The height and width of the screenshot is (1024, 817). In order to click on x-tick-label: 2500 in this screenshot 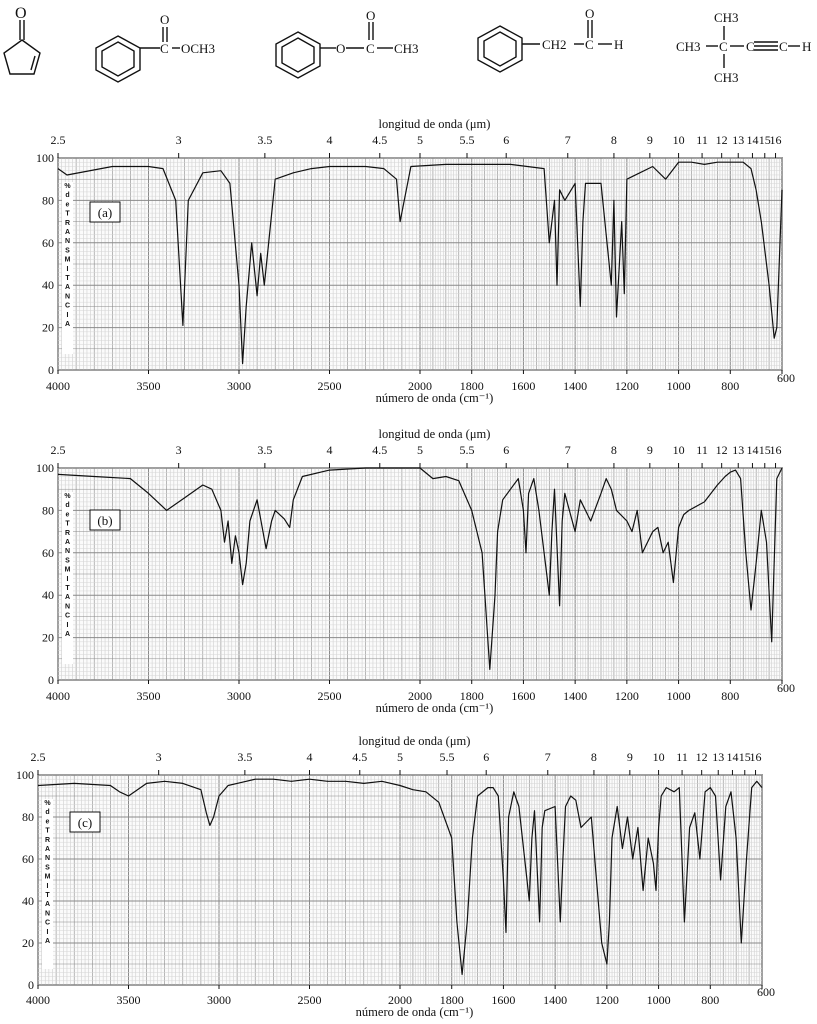, I will do `click(330, 386)`.